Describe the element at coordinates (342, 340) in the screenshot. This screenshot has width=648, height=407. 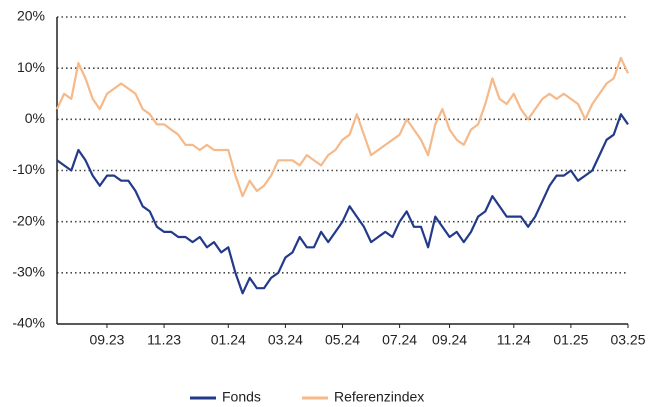
I see `x-tick-label: 05.24` at that location.